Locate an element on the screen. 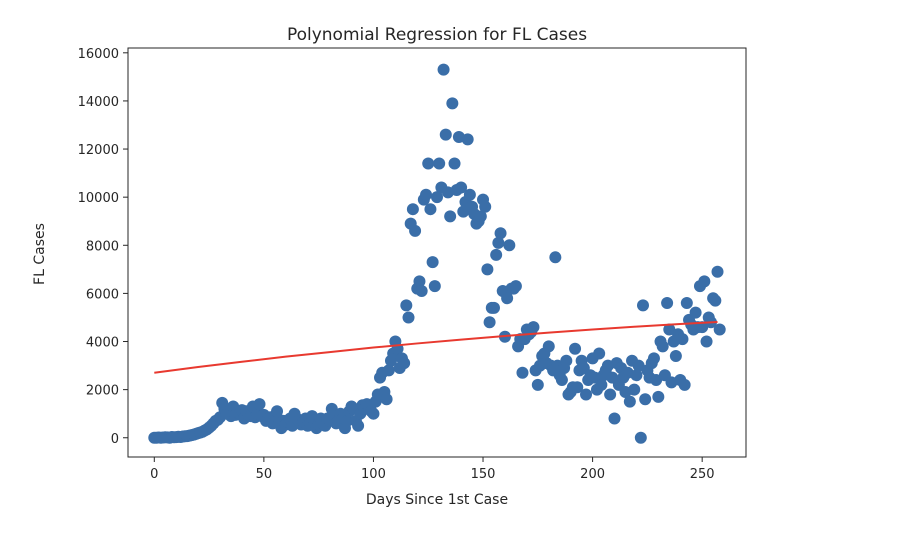 The image size is (906, 540). y-tick-label-16000: 16000 is located at coordinates (98, 54).